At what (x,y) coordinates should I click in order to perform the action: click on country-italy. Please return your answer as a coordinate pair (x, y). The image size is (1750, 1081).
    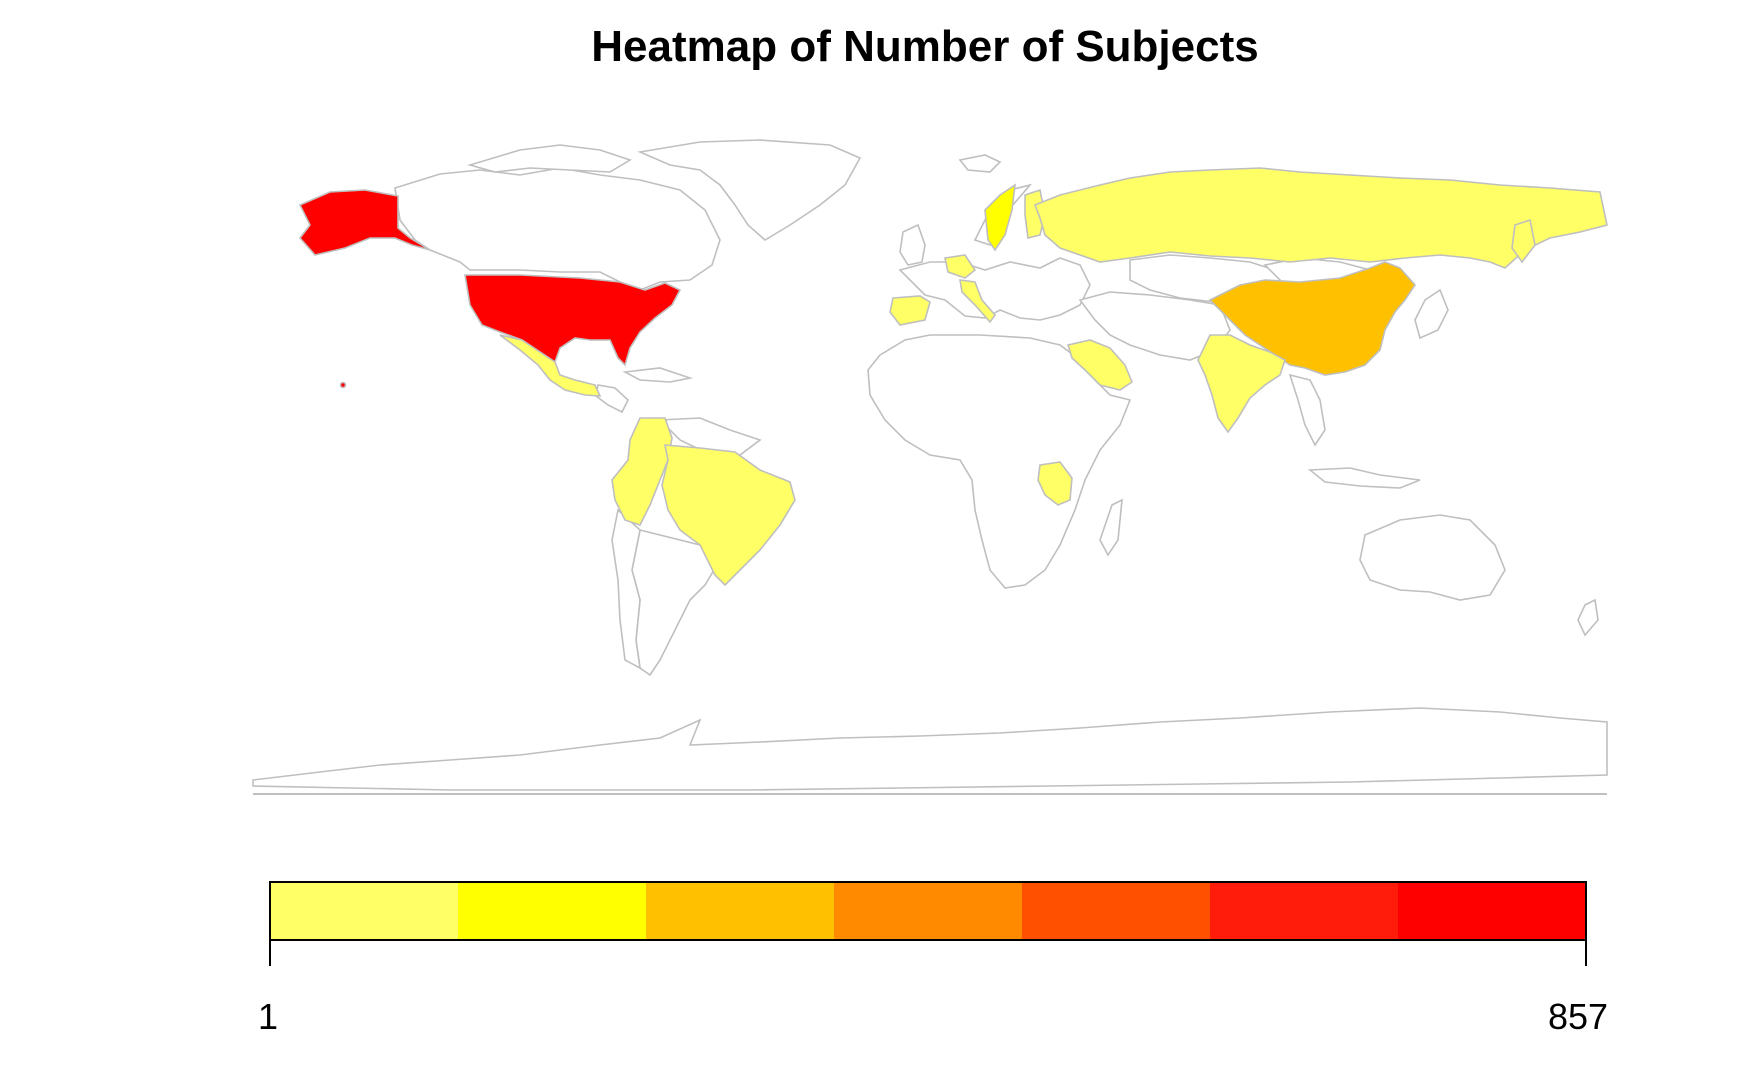
    Looking at the image, I should click on (978, 301).